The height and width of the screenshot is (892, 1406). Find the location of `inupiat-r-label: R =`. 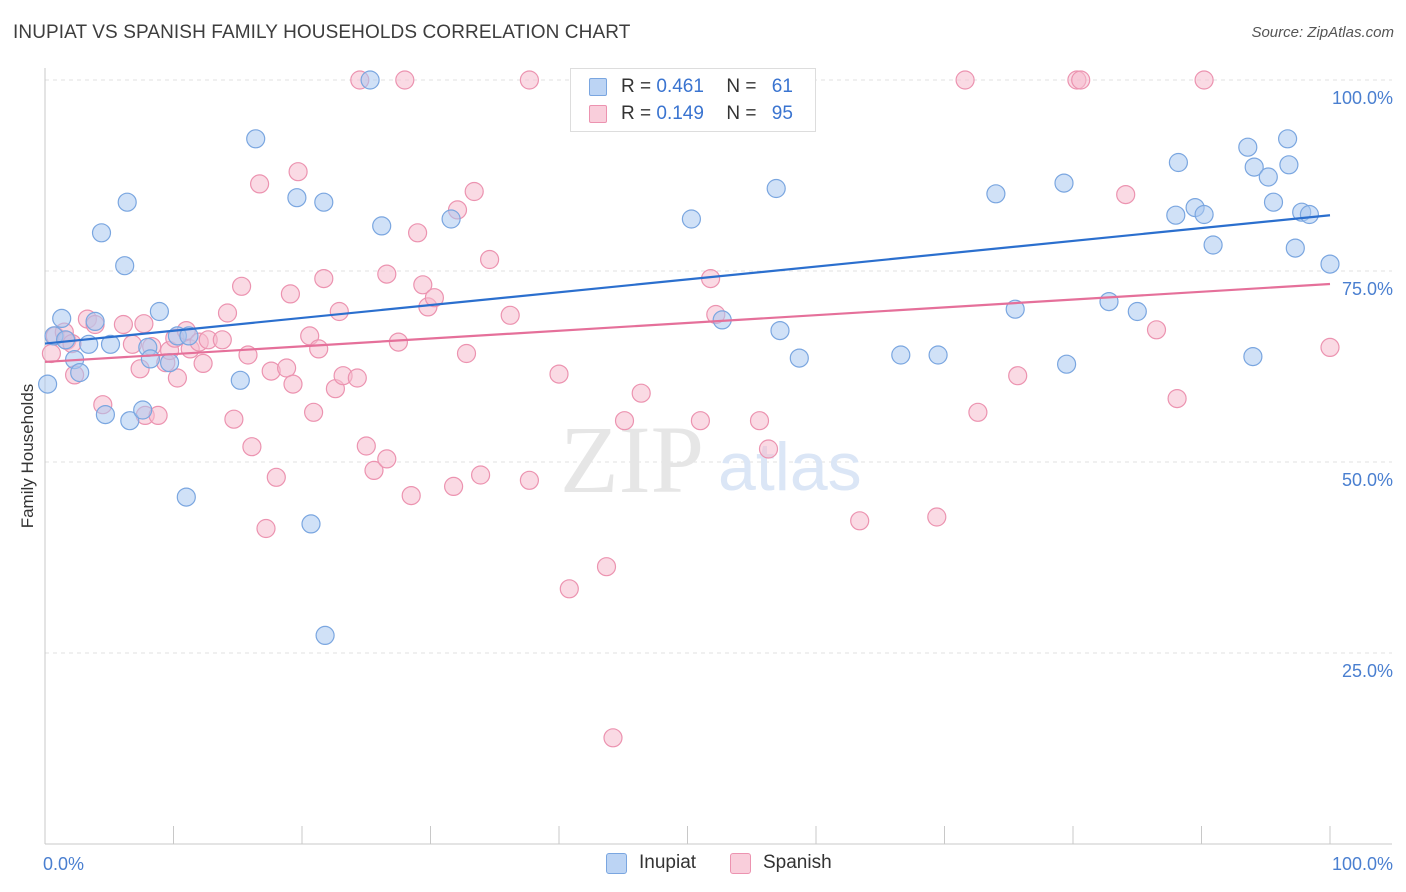

inupiat-r-label: R = is located at coordinates (639, 86).